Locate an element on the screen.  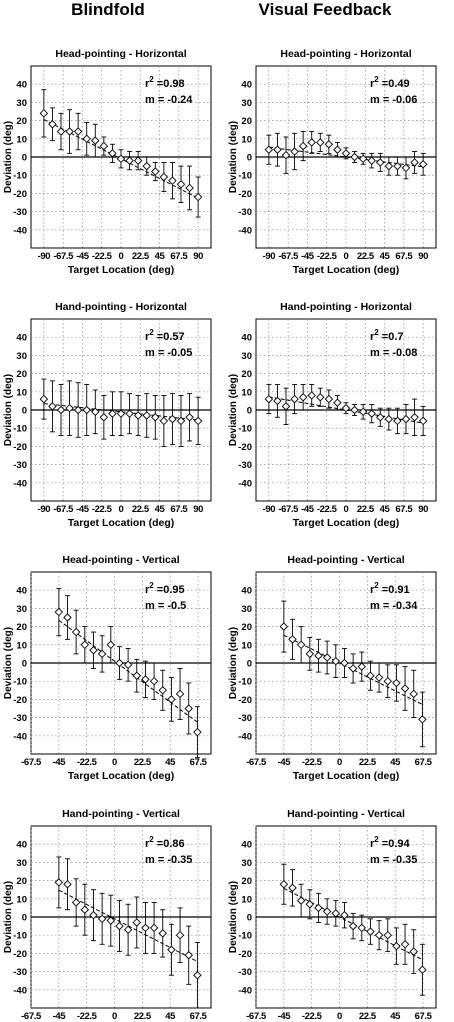
panel-title: Head-pointing - Horizontal is located at coordinates (345, 54).